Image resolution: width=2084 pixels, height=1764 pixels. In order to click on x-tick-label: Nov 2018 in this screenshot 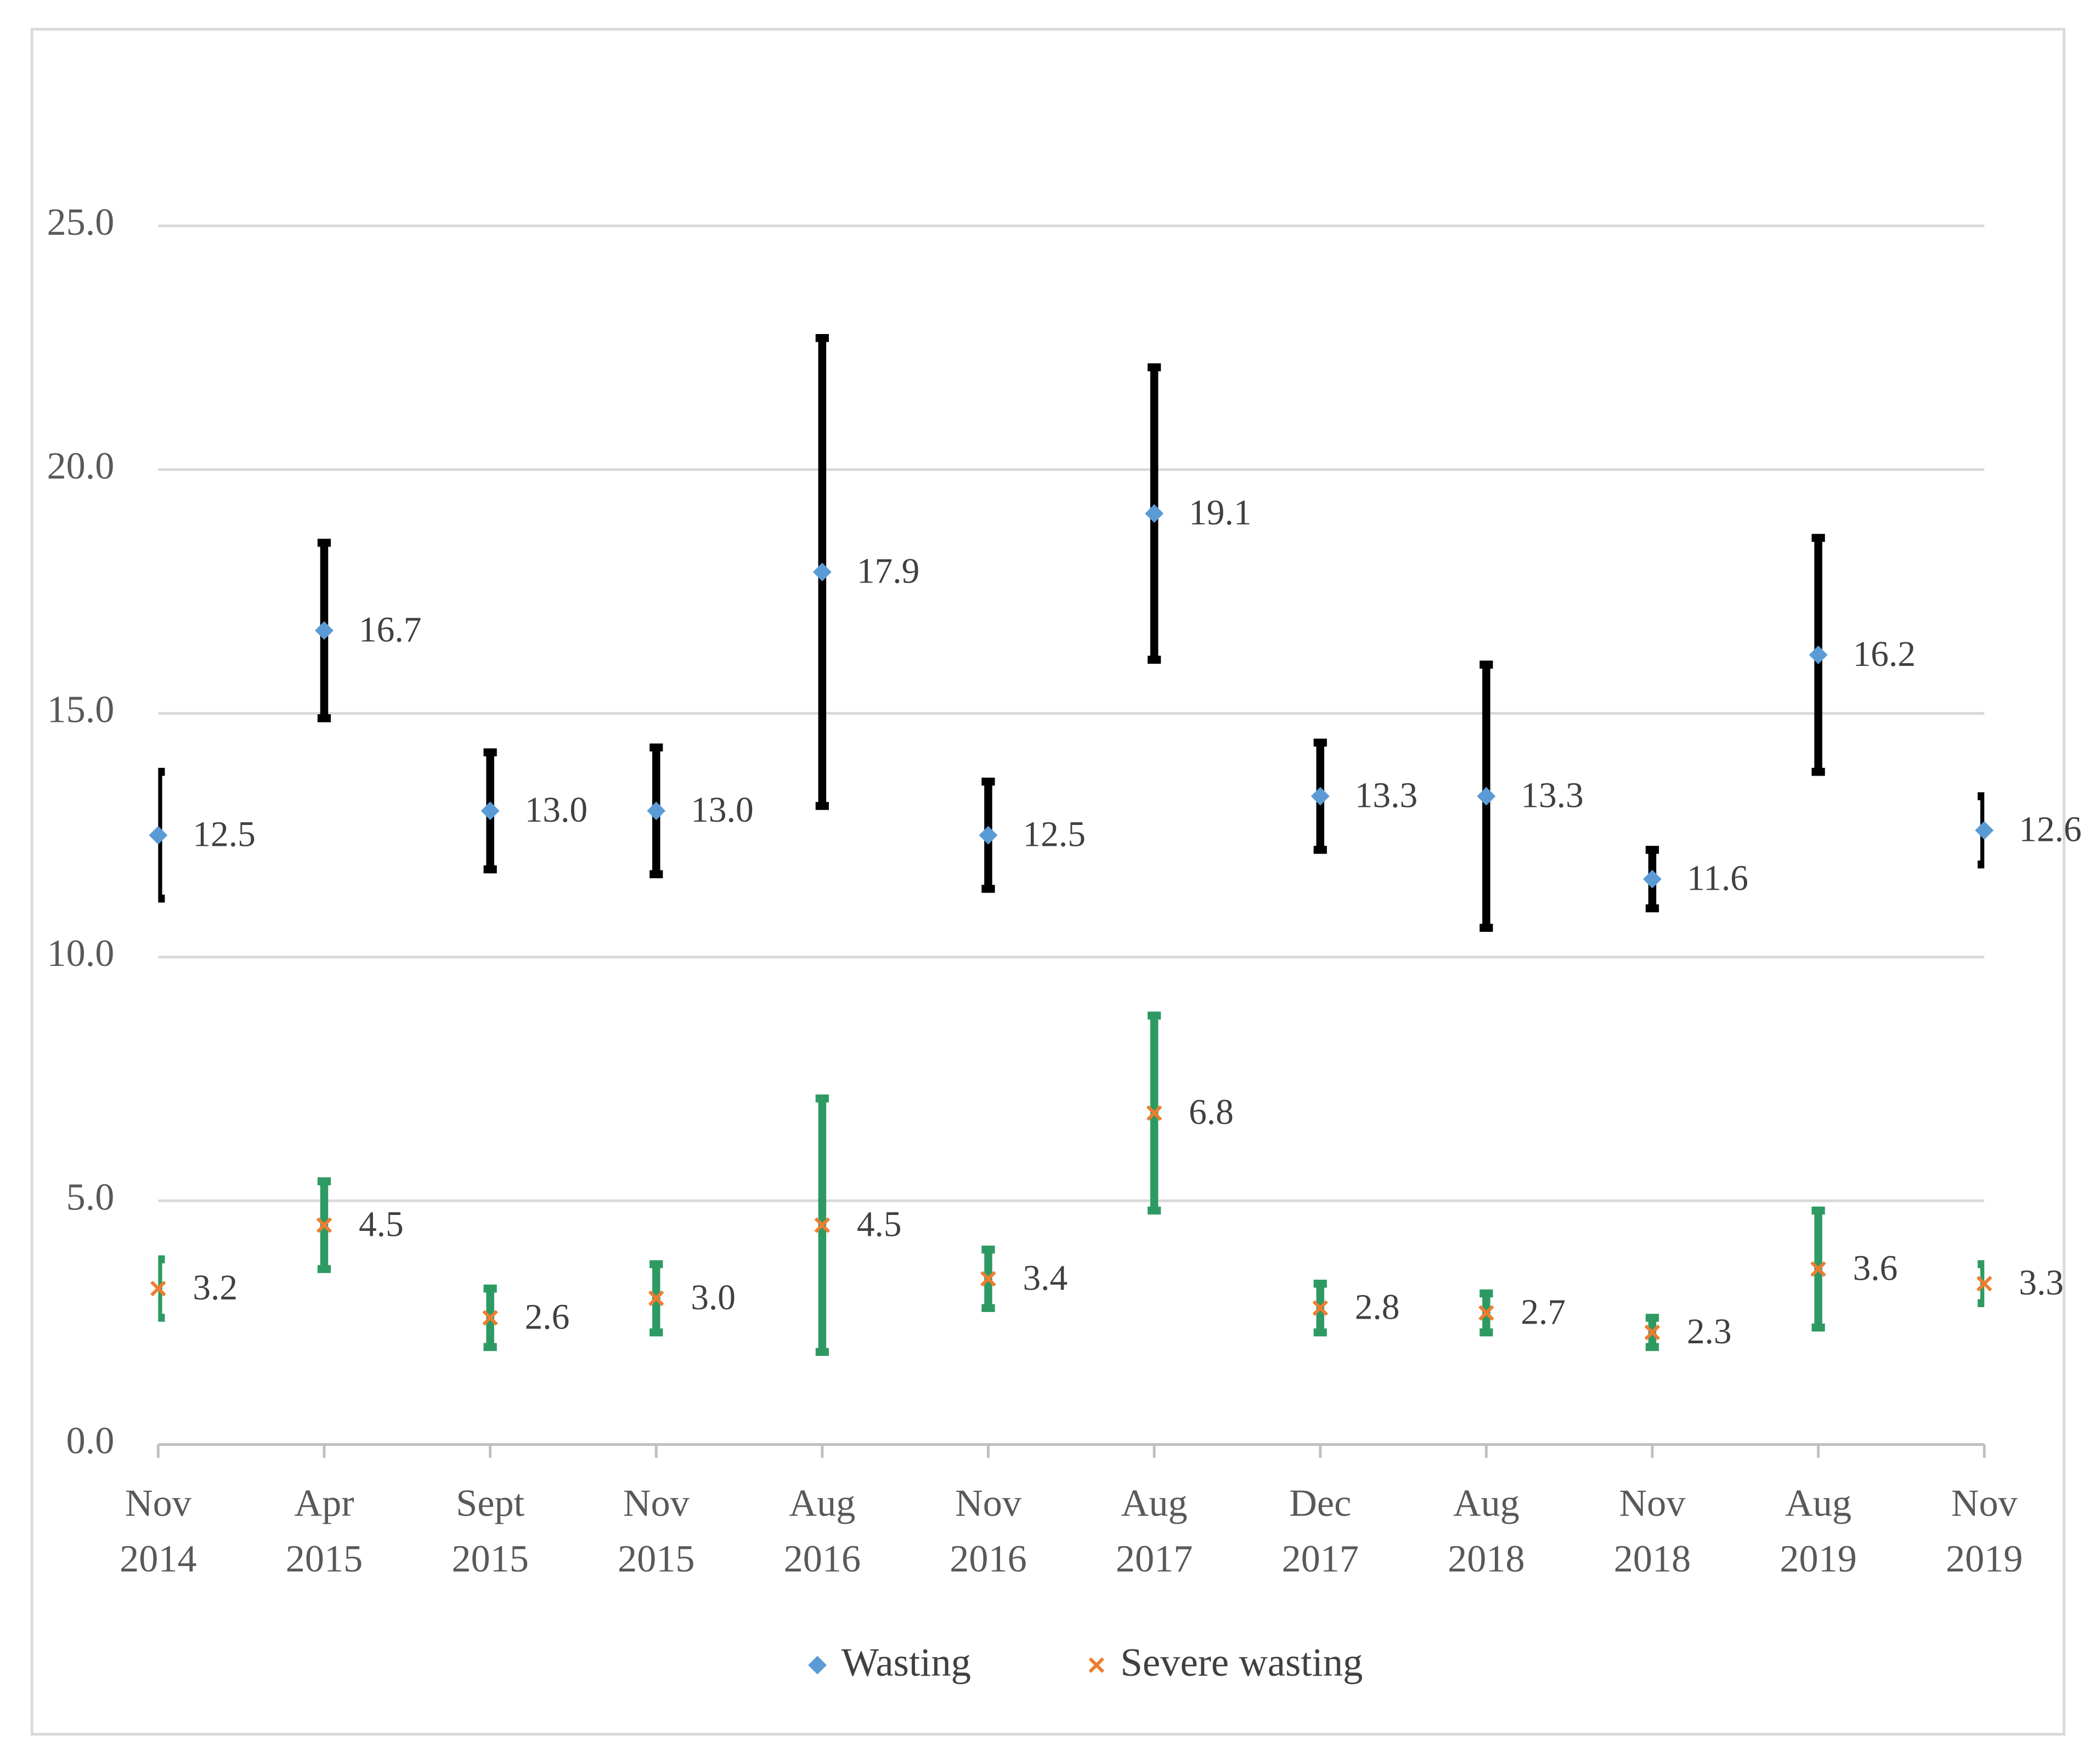, I will do `click(1652, 1531)`.